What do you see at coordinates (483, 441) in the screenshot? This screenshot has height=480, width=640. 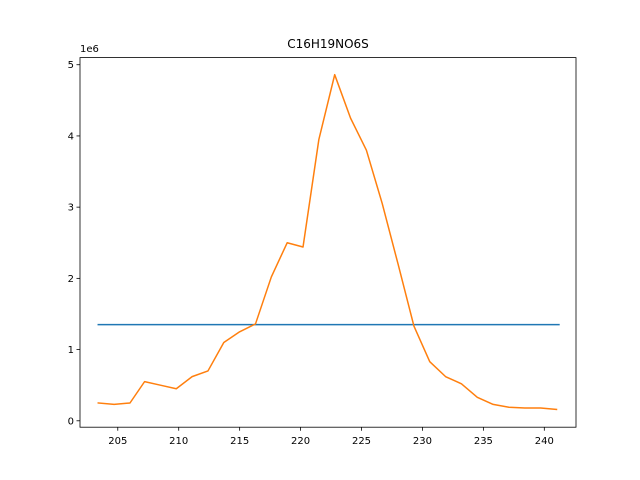 I see `x-tick-label: 235` at bounding box center [483, 441].